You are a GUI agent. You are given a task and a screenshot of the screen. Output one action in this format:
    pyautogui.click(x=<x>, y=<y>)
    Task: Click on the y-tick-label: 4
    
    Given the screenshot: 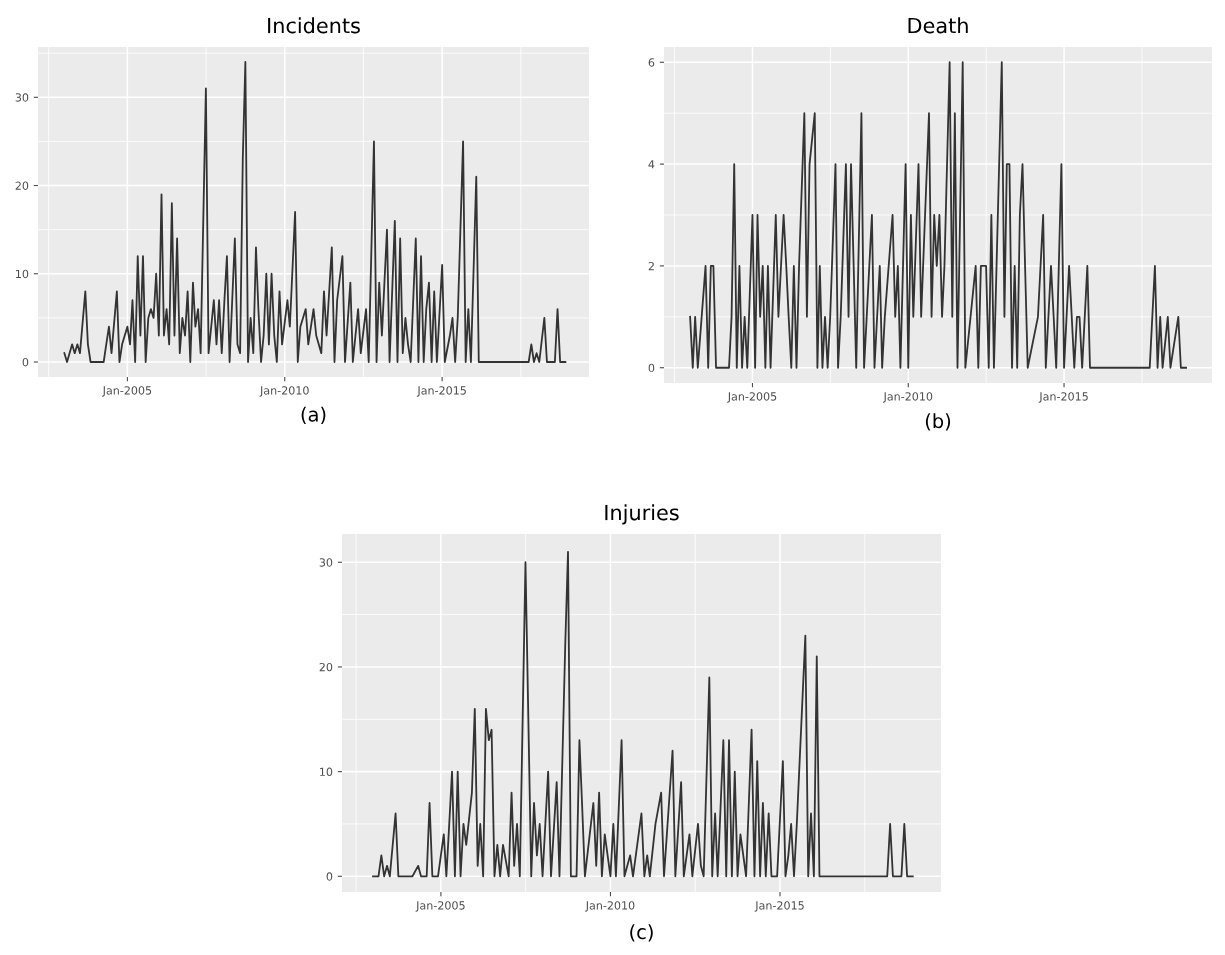 What is the action you would take?
    pyautogui.click(x=651, y=164)
    